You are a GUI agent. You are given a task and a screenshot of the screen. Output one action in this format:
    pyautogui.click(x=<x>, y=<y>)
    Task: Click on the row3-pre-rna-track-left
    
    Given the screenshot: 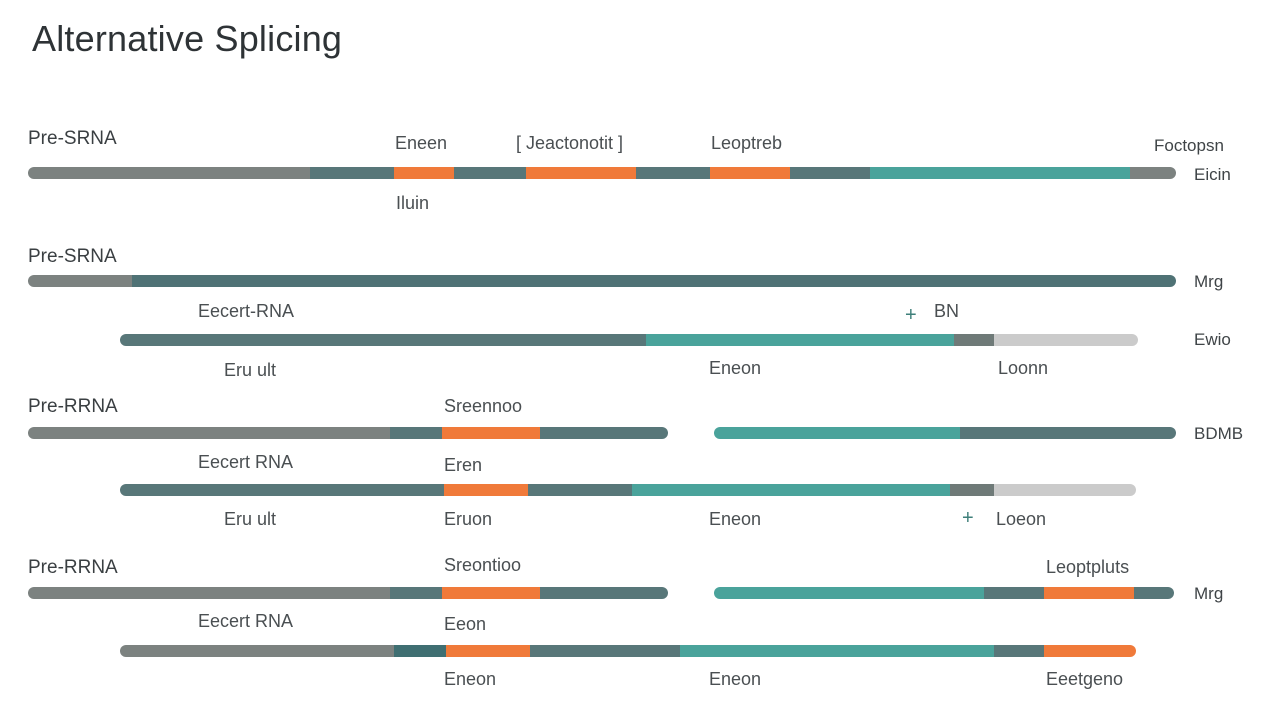 What is the action you would take?
    pyautogui.click(x=348, y=433)
    